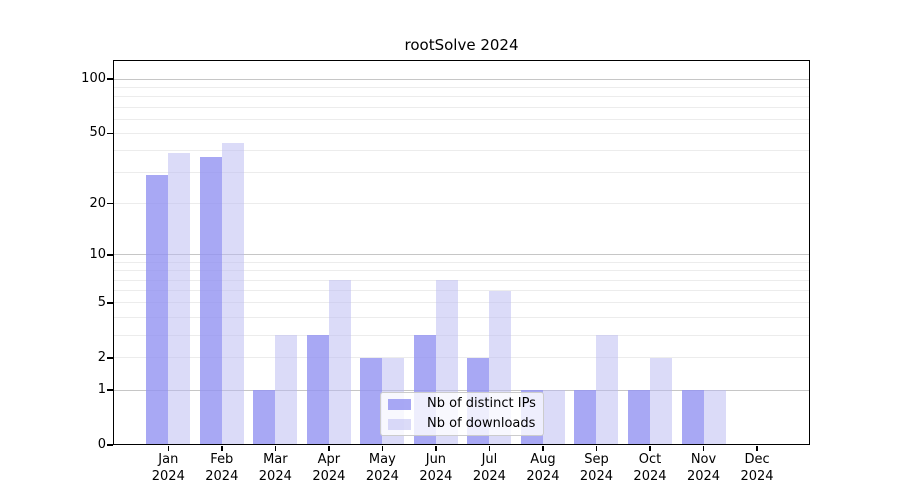 Image resolution: width=900 pixels, height=500 pixels. Describe the element at coordinates (210, 300) in the screenshot. I see `bar-distinct-ips-feb` at that location.